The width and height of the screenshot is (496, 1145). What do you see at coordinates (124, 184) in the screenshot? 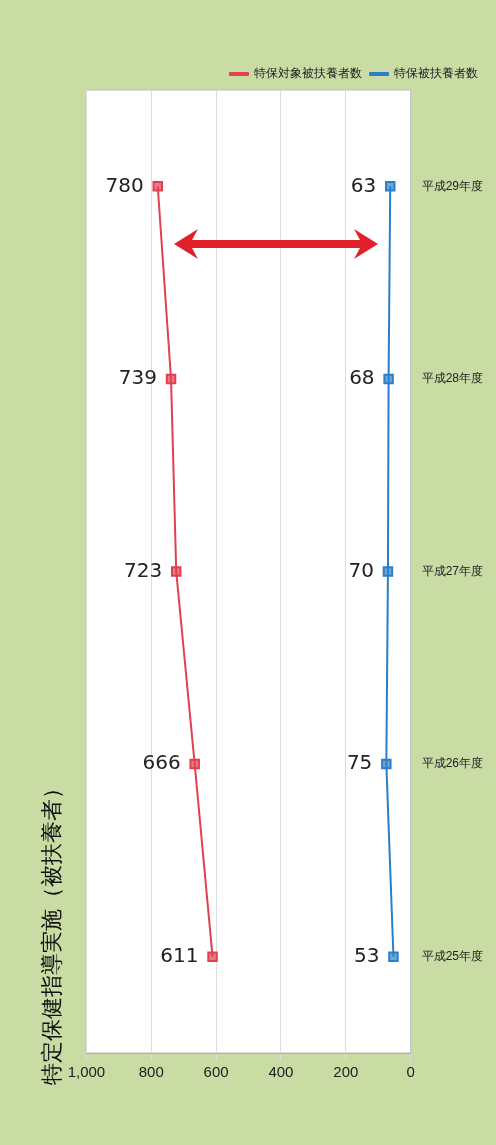
I see `data-label: 780` at bounding box center [124, 184].